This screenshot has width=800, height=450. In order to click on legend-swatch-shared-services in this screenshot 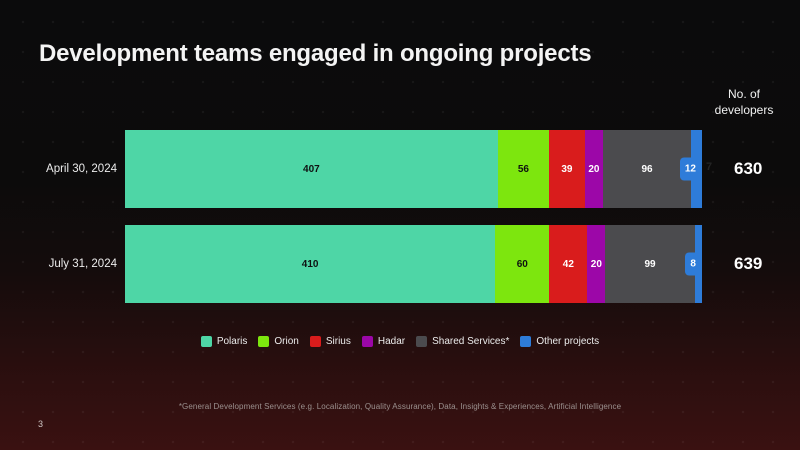, I will do `click(422, 341)`.